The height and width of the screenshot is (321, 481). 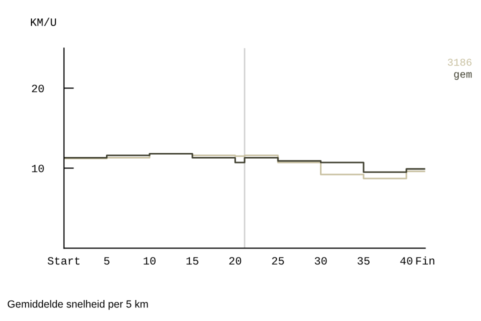 What do you see at coordinates (64, 261) in the screenshot?
I see `x-tick-label: Start` at bounding box center [64, 261].